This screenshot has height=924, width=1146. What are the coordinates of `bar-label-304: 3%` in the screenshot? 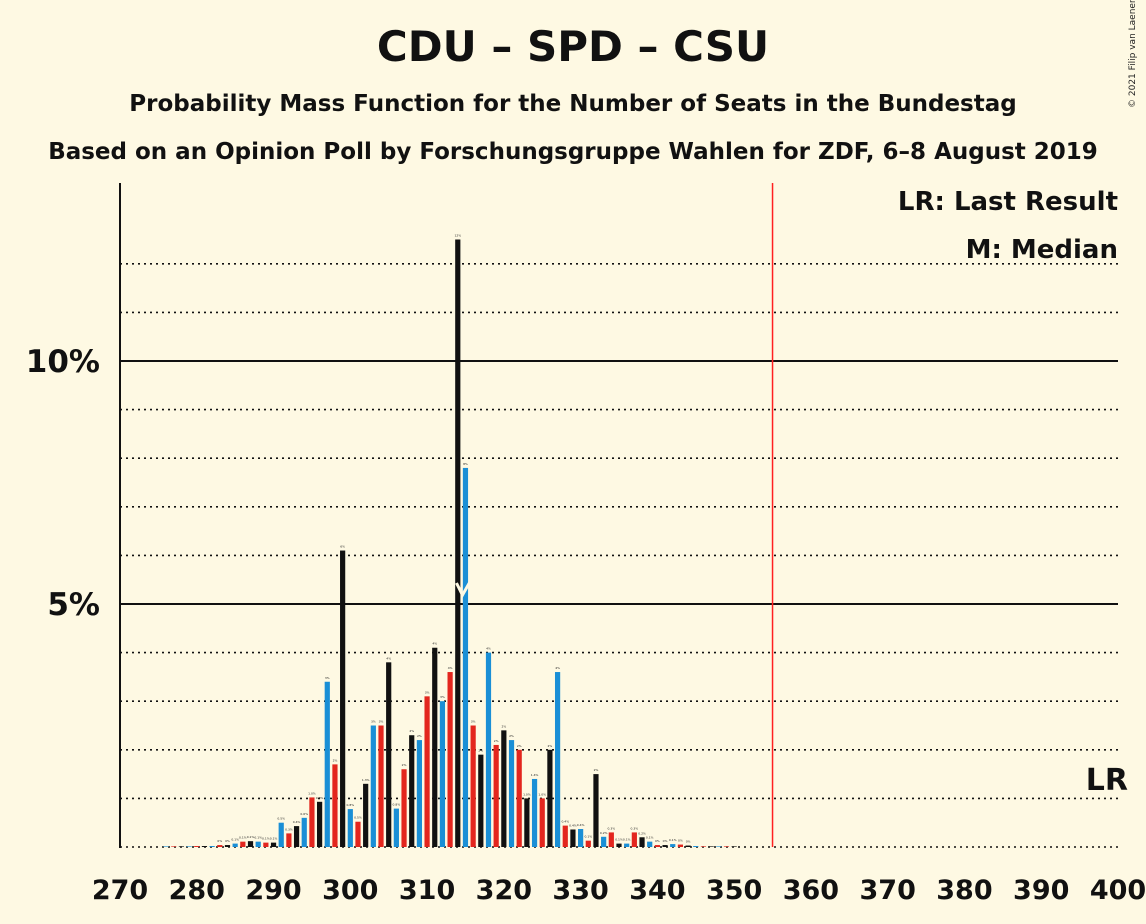 It's located at (381, 722).